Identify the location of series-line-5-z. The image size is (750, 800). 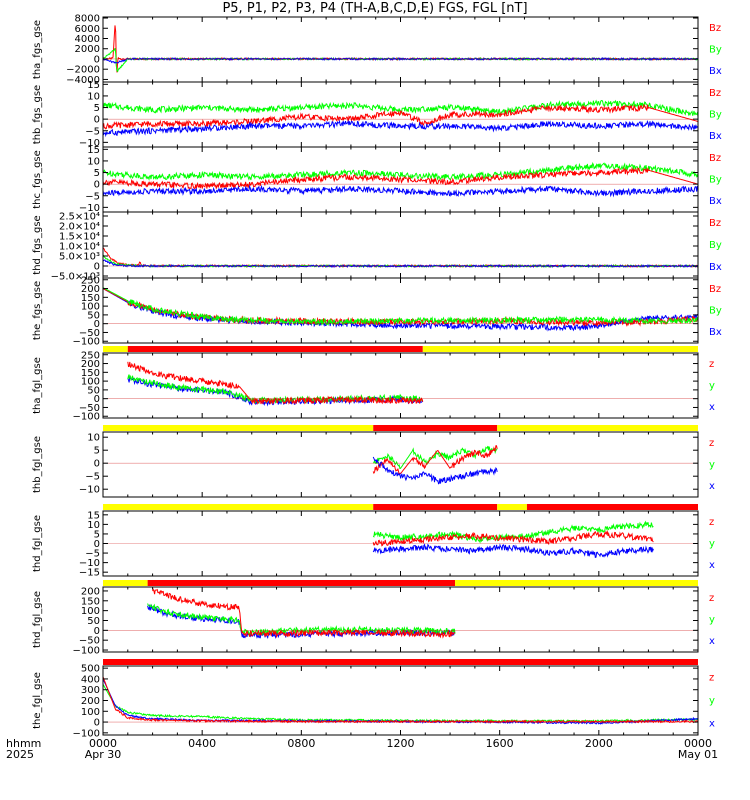
(275, 383).